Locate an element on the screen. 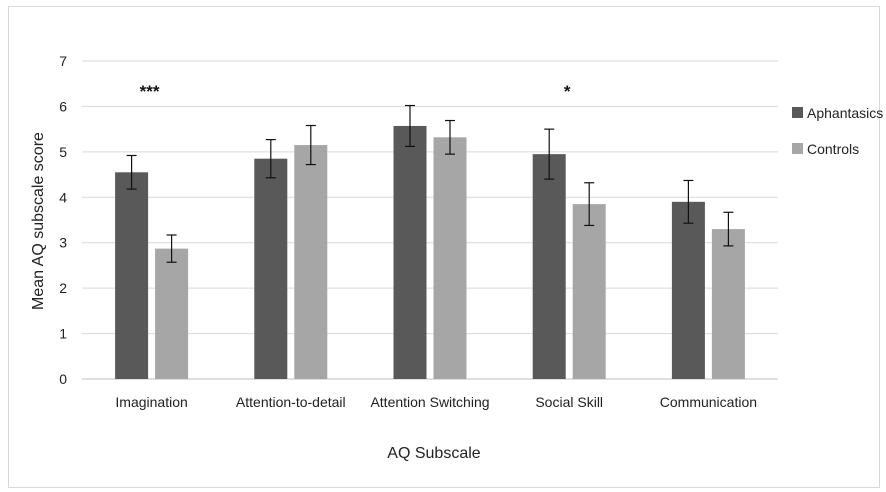 The width and height of the screenshot is (886, 492). x-category-label: Attention Switching is located at coordinates (429, 402).